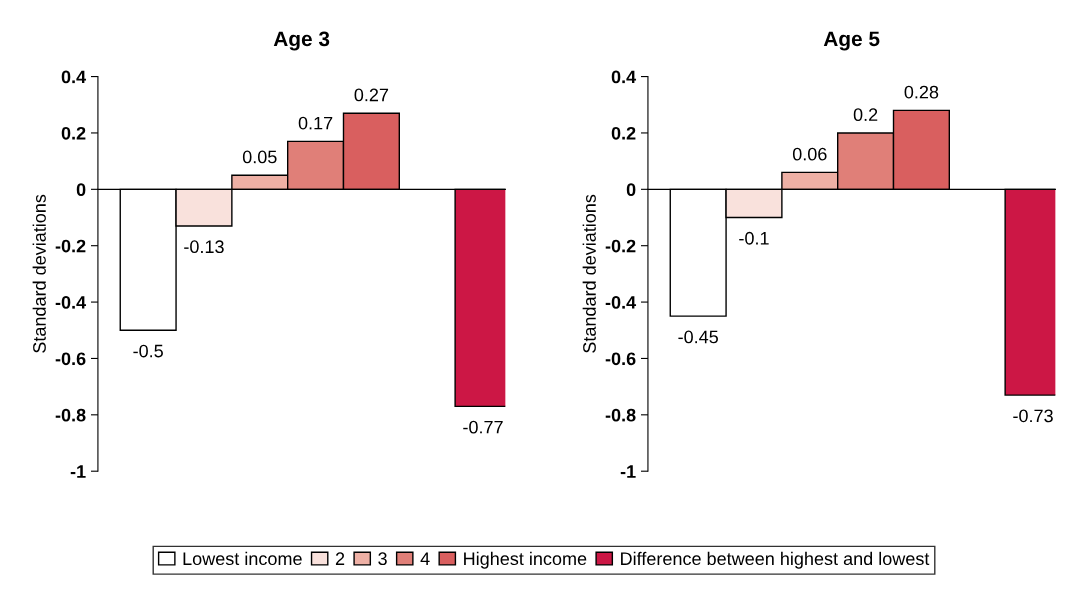  Describe the element at coordinates (754, 238) in the screenshot. I see `data-label: -0.1` at that location.